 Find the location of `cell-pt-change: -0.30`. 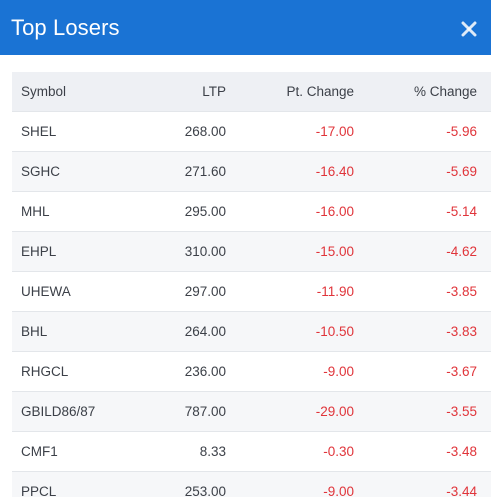

cell-pt-change: -0.30 is located at coordinates (290, 451).